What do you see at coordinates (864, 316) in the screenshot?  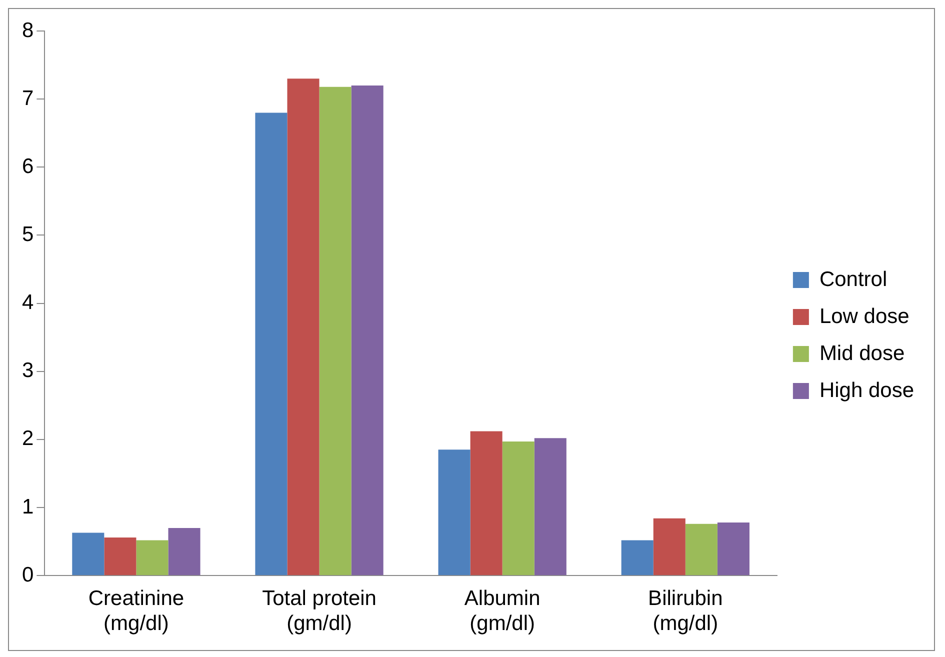 I see `legend-label: Low dose` at bounding box center [864, 316].